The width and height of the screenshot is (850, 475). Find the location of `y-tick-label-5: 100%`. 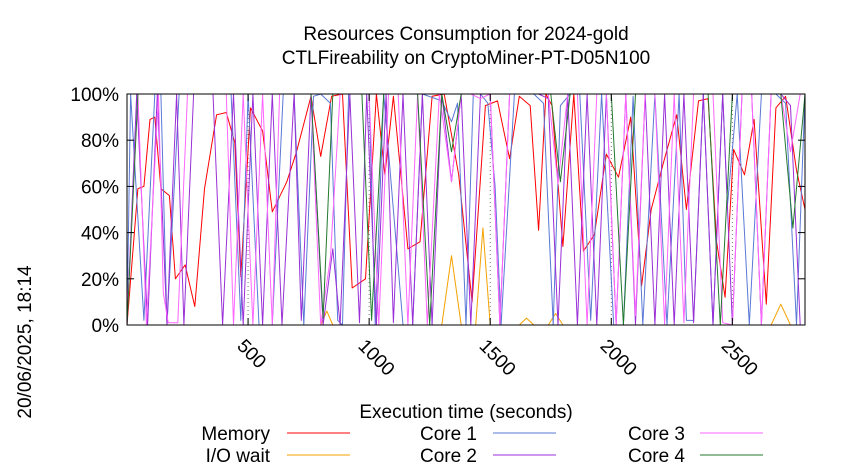

y-tick-label-5: 100% is located at coordinates (94, 95).